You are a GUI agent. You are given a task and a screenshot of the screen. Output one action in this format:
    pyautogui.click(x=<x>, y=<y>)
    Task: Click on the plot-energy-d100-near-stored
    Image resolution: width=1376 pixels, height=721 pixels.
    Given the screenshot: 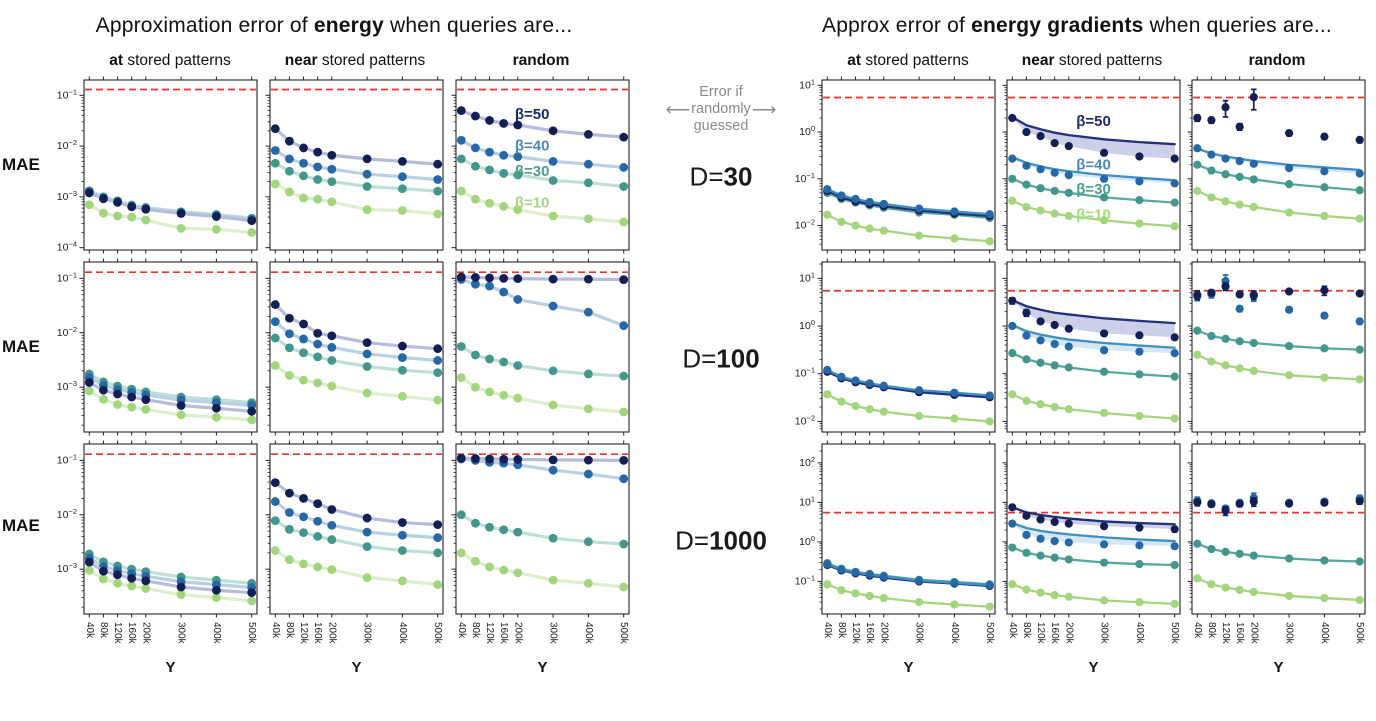 What is the action you would take?
    pyautogui.click(x=355, y=347)
    